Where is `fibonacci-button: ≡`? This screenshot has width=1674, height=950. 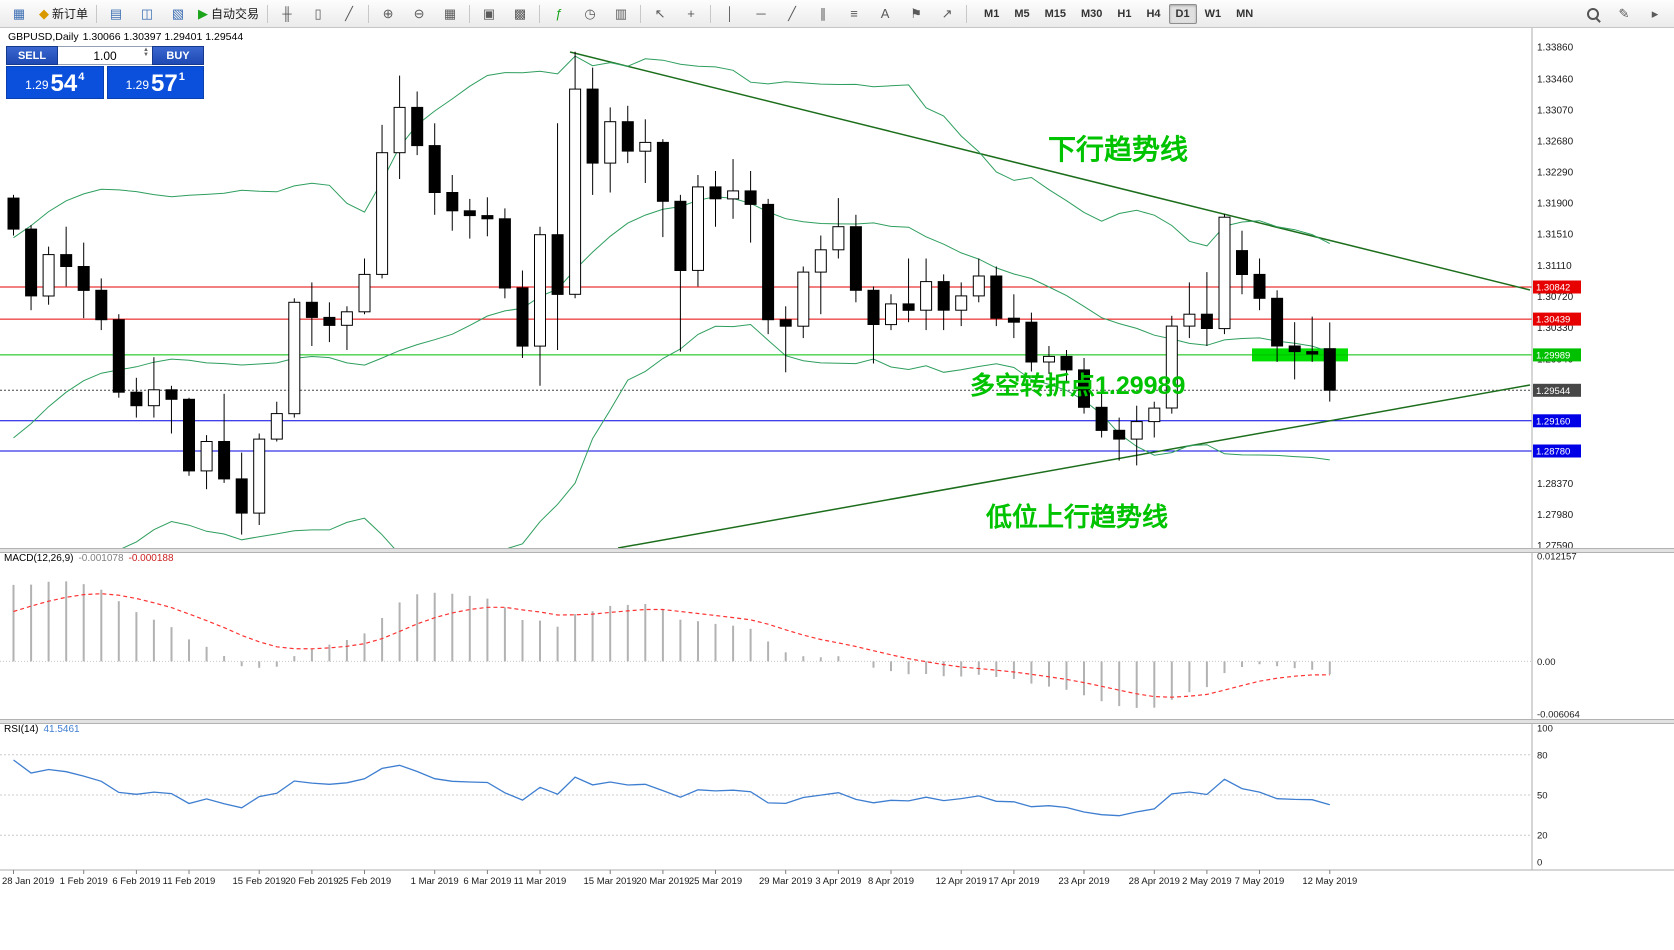
fibonacci-button: ≡ is located at coordinates (854, 14).